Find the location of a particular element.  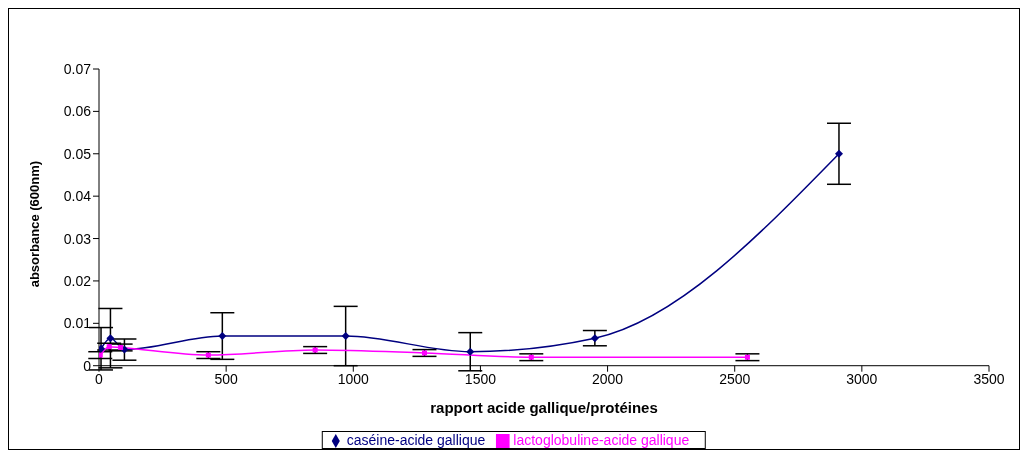

x-tick-label: 2000 is located at coordinates (607, 378).